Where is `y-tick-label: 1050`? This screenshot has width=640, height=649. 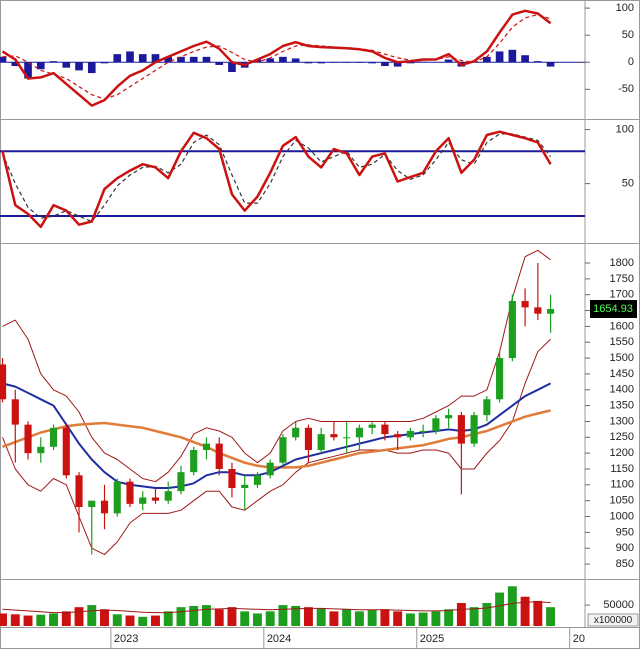 y-tick-label: 1050 is located at coordinates (622, 501).